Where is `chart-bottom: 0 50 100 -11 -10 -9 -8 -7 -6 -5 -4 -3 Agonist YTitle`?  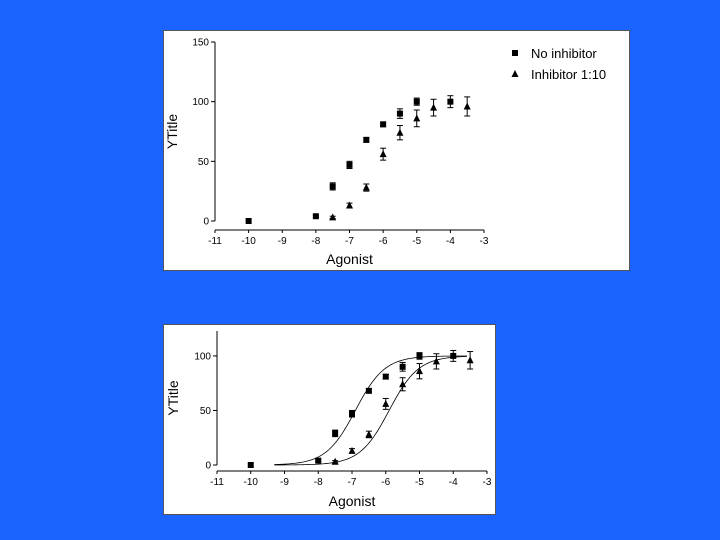 chart-bottom: 0 50 100 -11 -10 -9 -8 -7 -6 -5 -4 -3 Agonist YTitle is located at coordinates (328, 420).